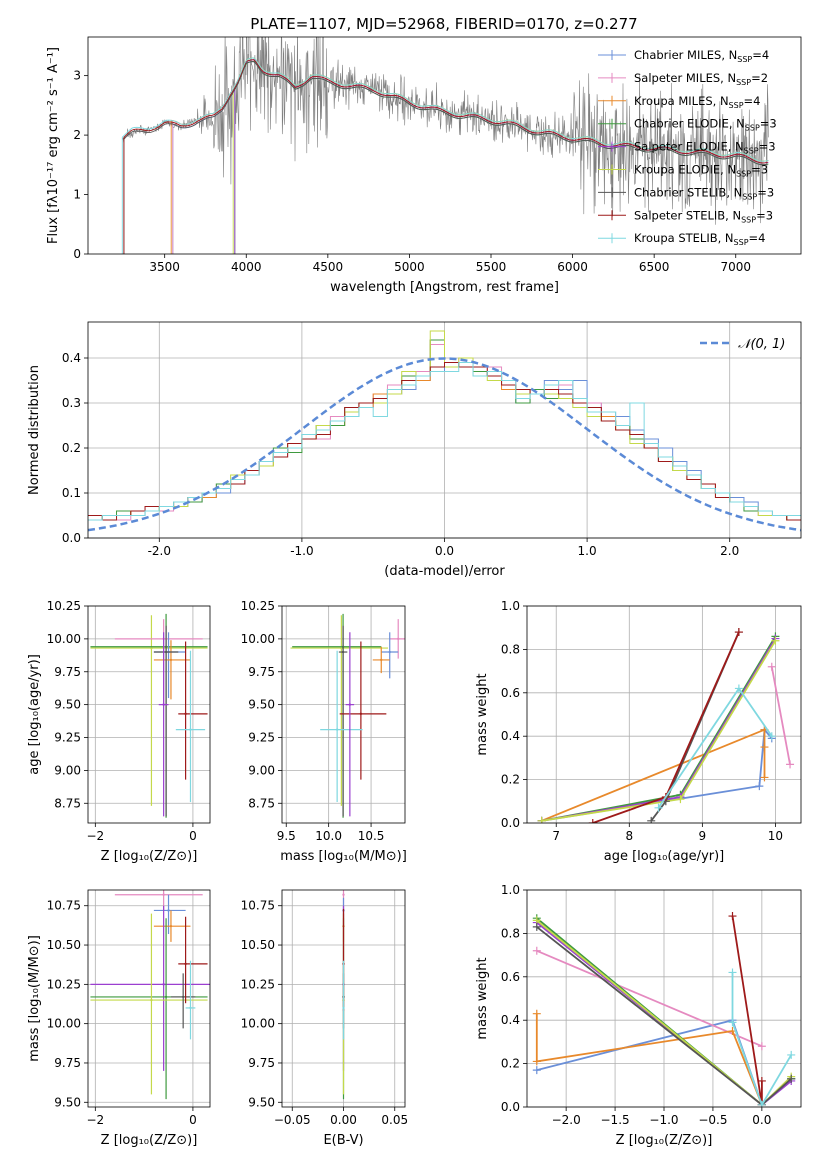 Image resolution: width=819 pixels, height=1170 pixels. What do you see at coordinates (71, 493) in the screenshot?
I see `y-tick-label: 0.1` at bounding box center [71, 493].